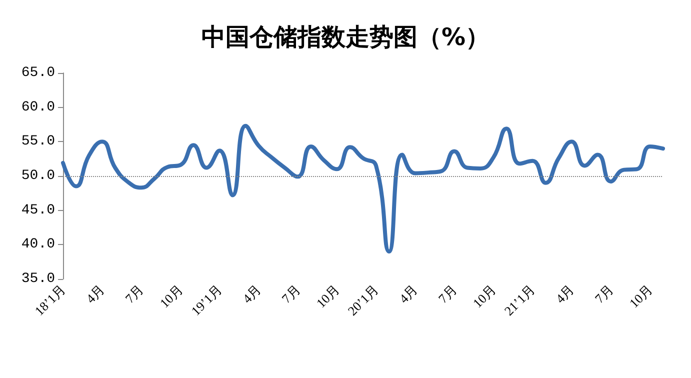  Describe the element at coordinates (38, 142) in the screenshot. I see `y-tick-label: 55.0` at that location.